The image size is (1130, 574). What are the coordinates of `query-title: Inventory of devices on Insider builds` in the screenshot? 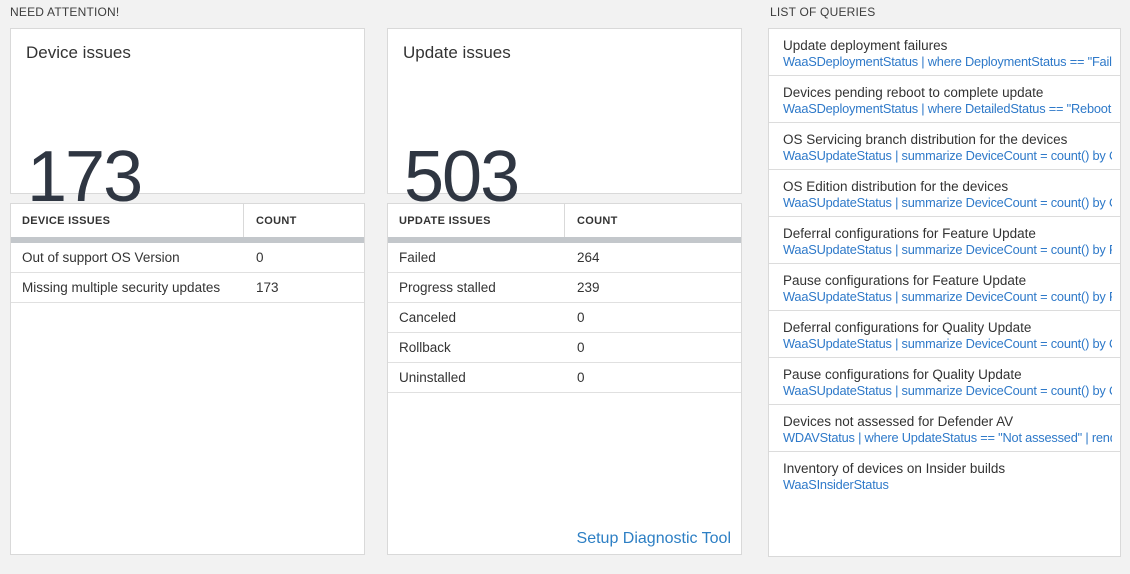 It's located at (894, 468).